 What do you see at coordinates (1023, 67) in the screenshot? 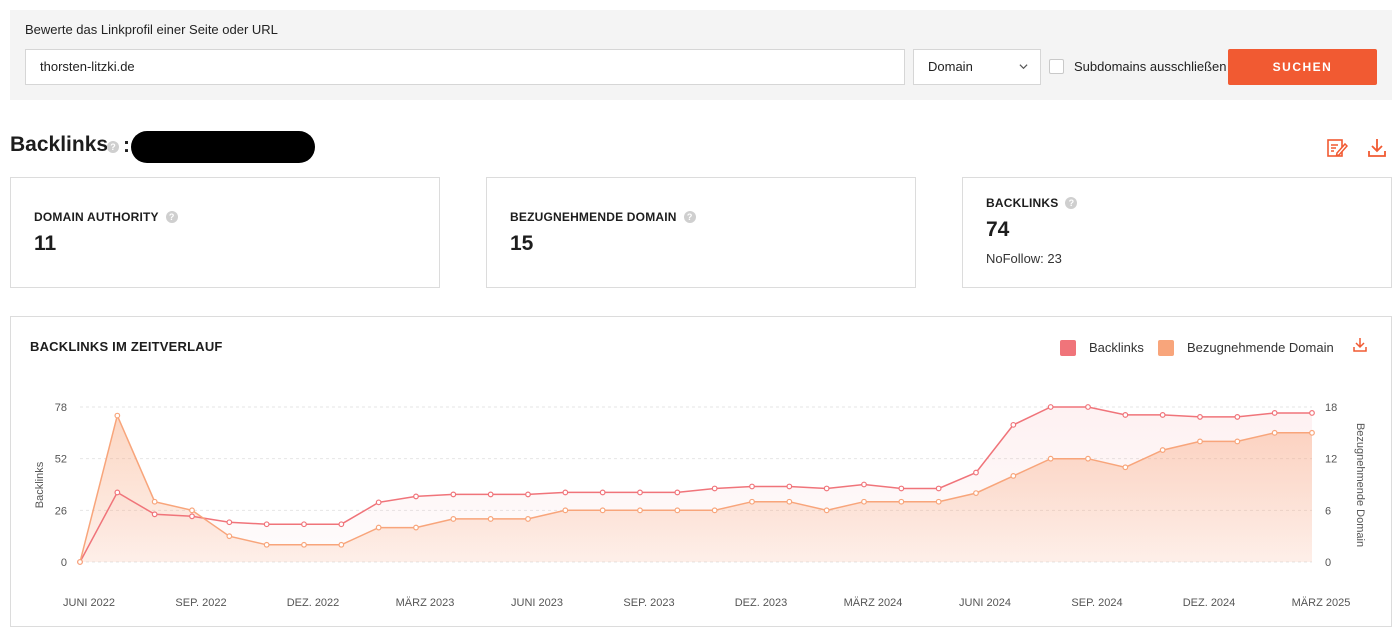
I see `chevron-down-icon` at bounding box center [1023, 67].